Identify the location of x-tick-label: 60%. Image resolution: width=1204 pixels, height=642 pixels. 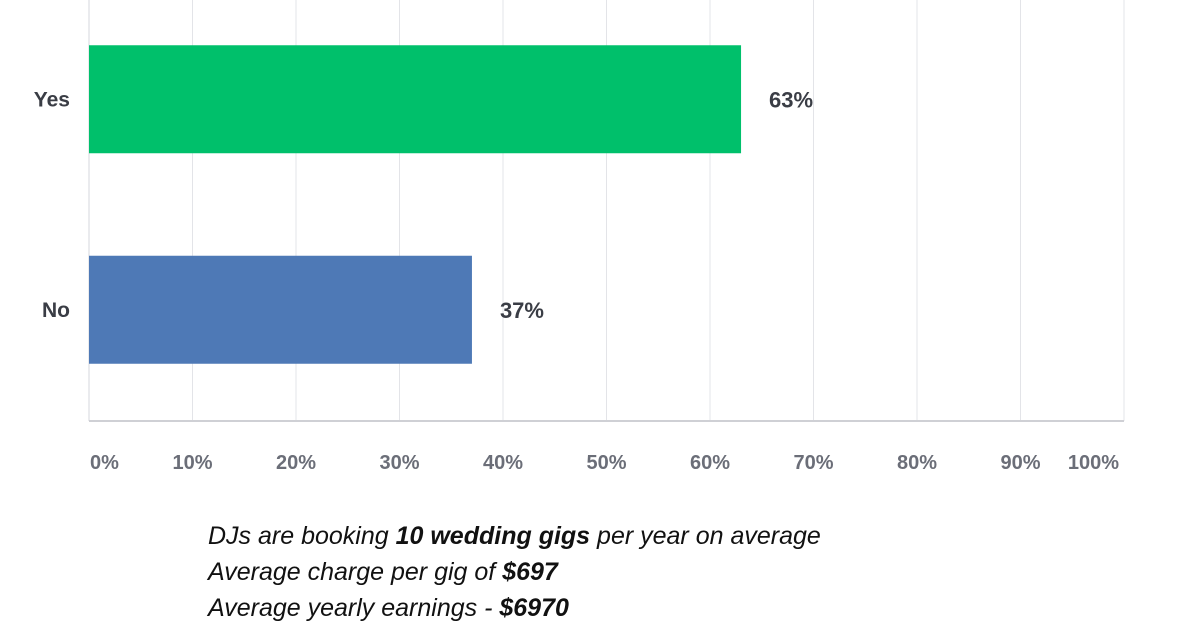
(710, 463).